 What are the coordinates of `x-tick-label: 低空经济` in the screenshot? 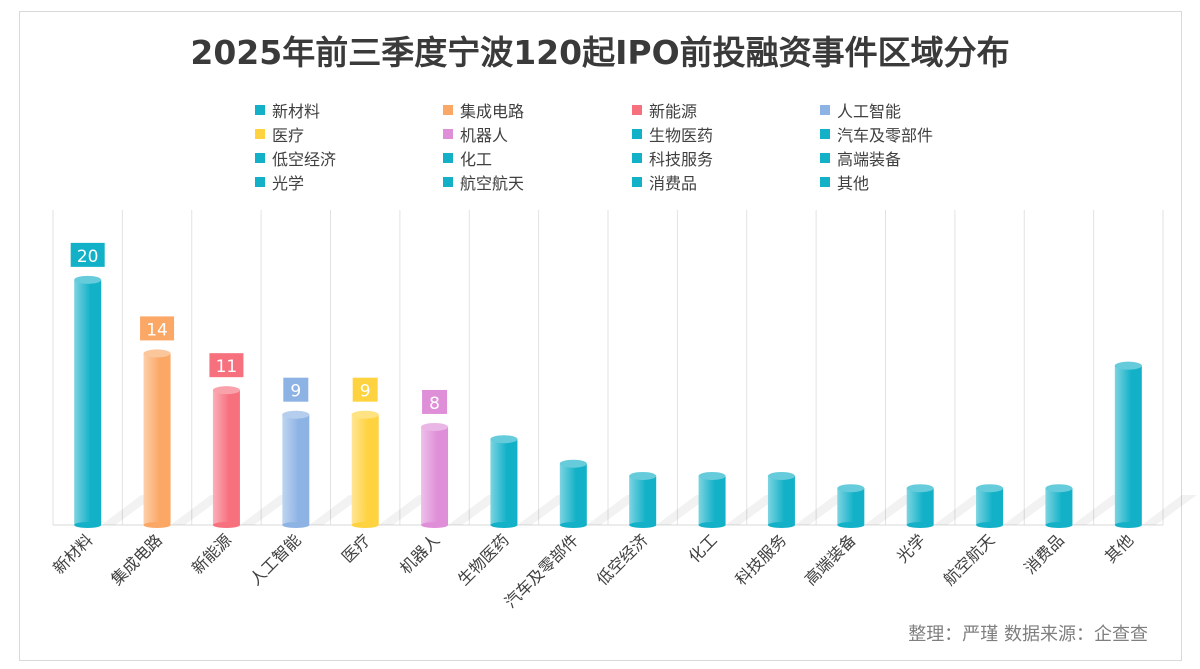 It's located at (622, 559).